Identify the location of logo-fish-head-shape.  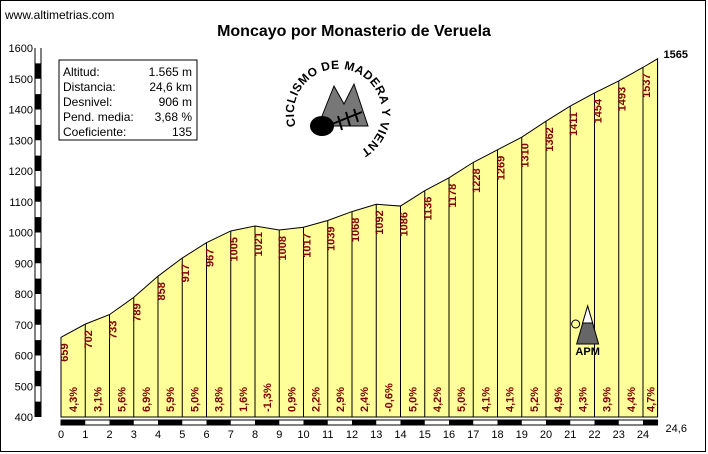
(322, 126).